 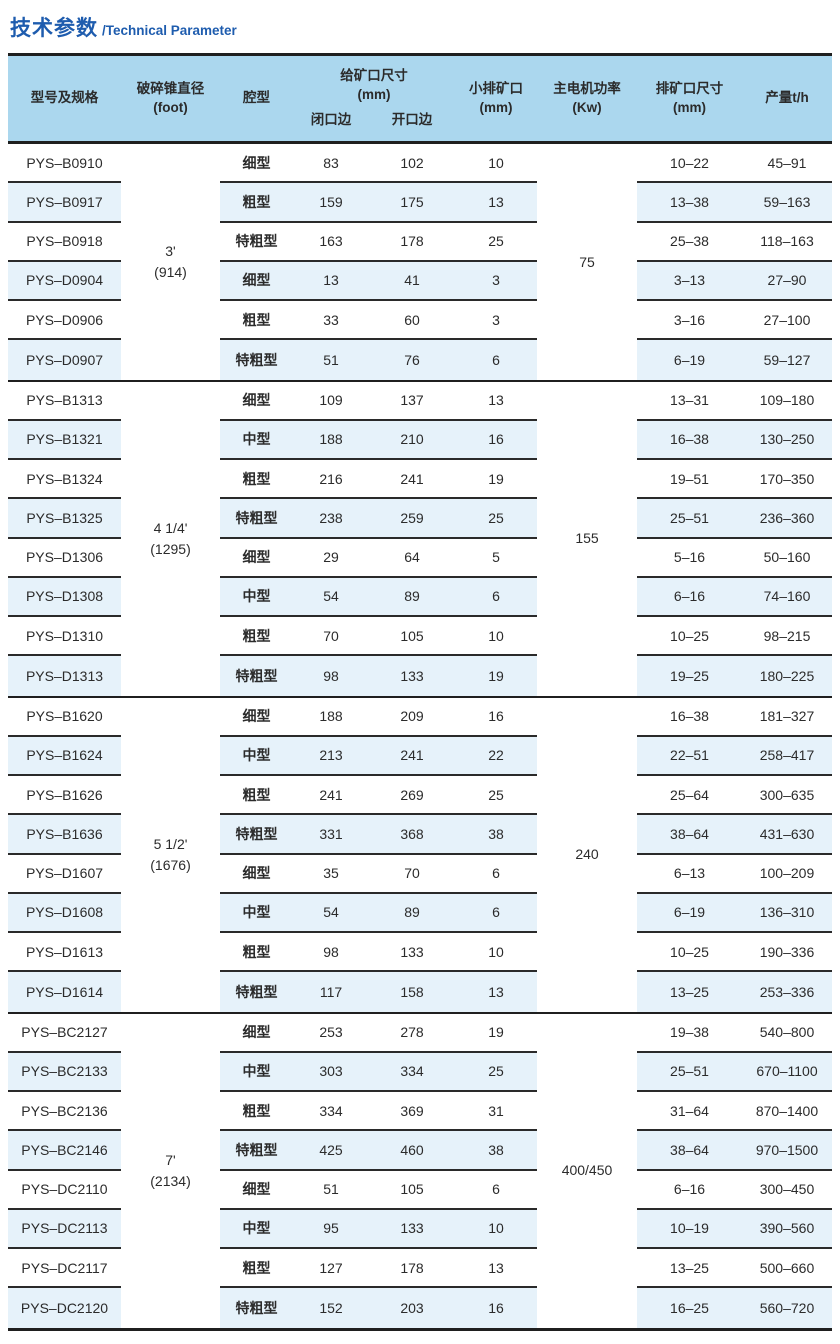 I want to click on open-side-cell: 158, so click(x=412, y=992).